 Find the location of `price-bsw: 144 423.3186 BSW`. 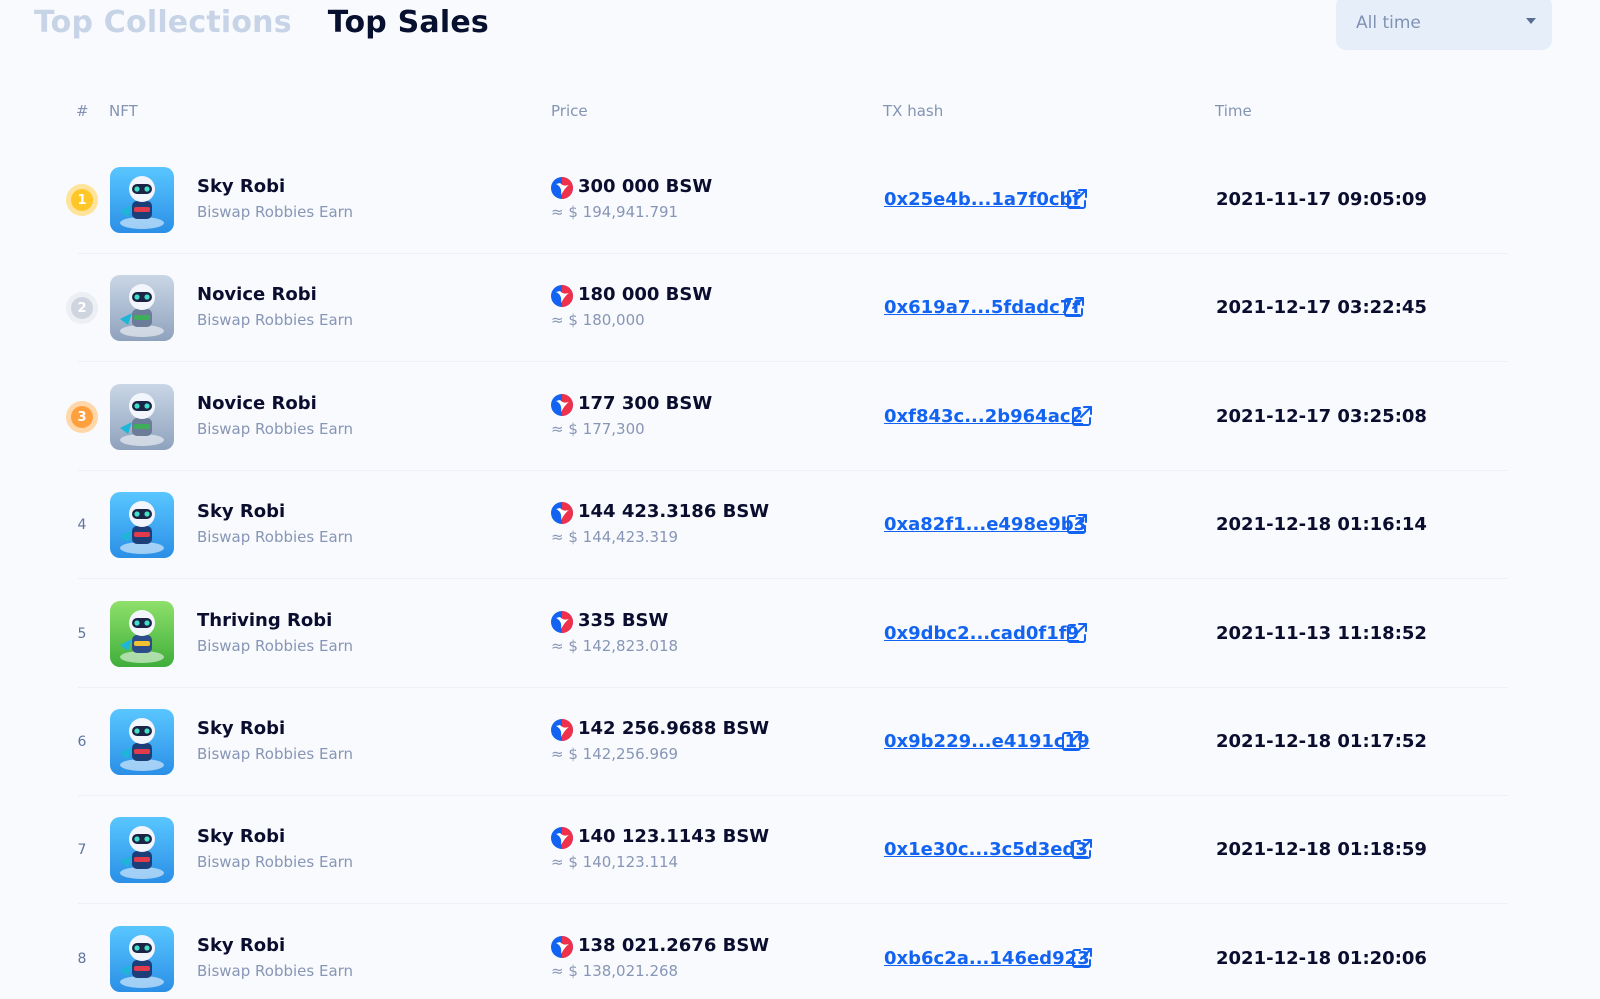

price-bsw: 144 423.3186 BSW is located at coordinates (674, 511).